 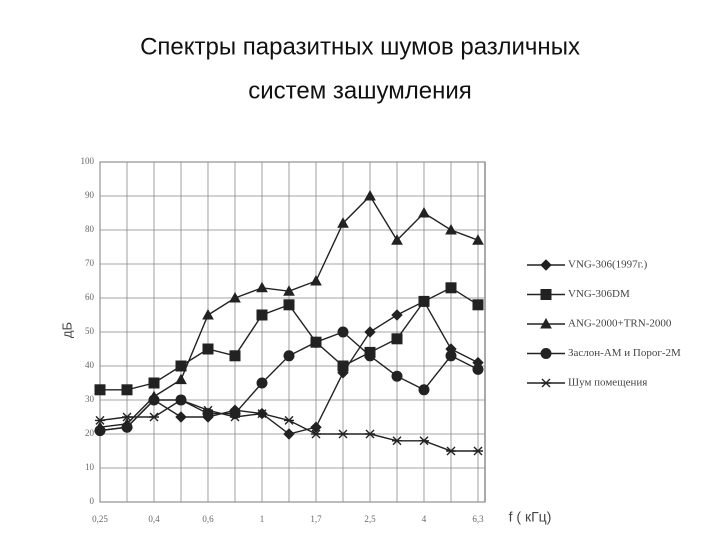 I want to click on x-tick-label: 4, so click(x=424, y=519).